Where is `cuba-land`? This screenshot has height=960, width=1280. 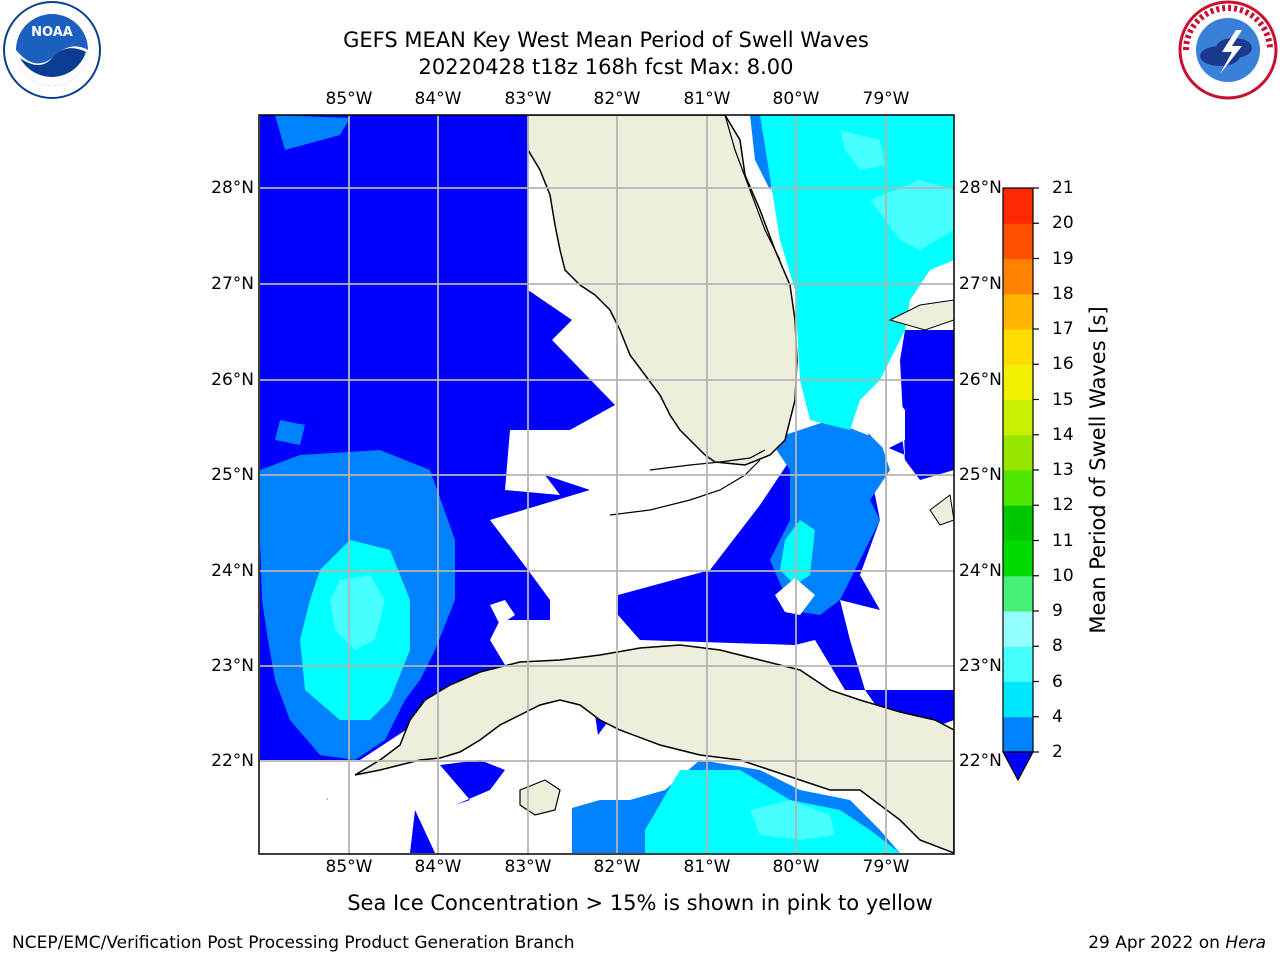
cuba-land is located at coordinates (654, 749).